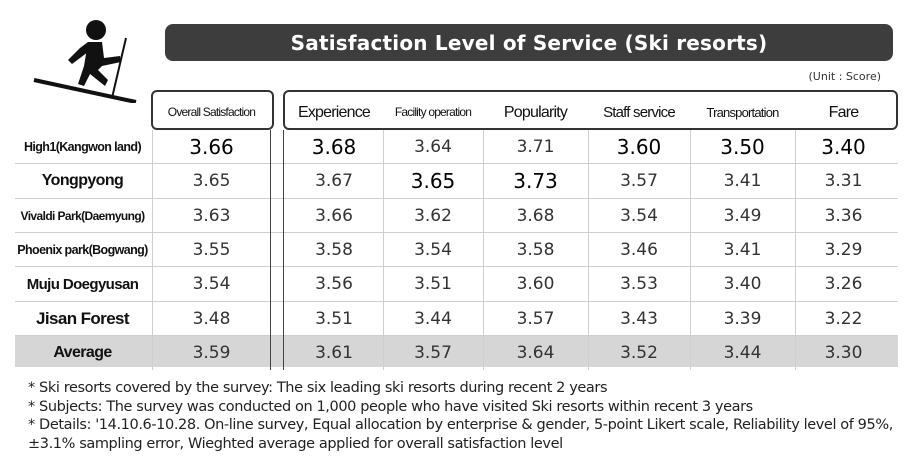 Image resolution: width=913 pixels, height=468 pixels. I want to click on overall-header-box, so click(212, 110).